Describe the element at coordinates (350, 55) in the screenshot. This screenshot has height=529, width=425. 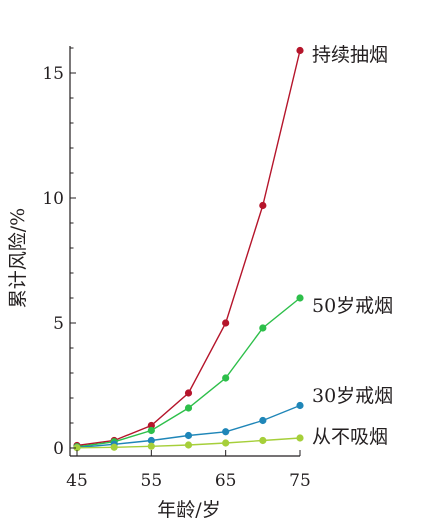
I see `series-label: 持续抽烟` at that location.